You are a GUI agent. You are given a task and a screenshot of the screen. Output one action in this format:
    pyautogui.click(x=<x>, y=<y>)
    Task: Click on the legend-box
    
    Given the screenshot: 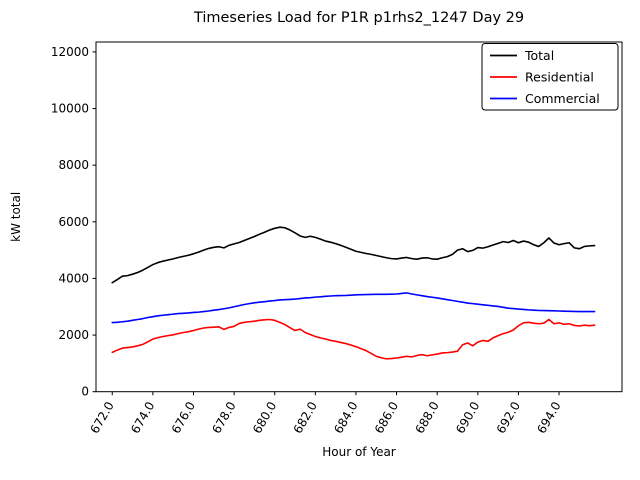 What is the action you would take?
    pyautogui.click(x=550, y=77)
    